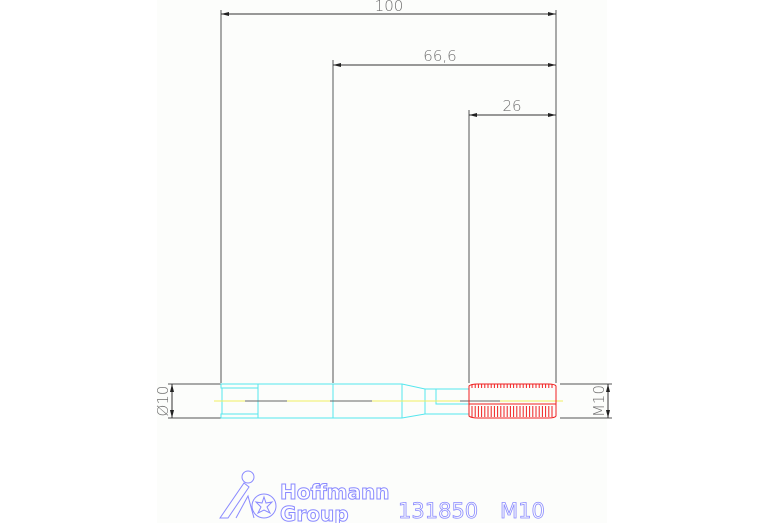 The height and width of the screenshot is (523, 767). Describe the element at coordinates (389, 7) in the screenshot. I see `dim-label-100: 100` at that location.